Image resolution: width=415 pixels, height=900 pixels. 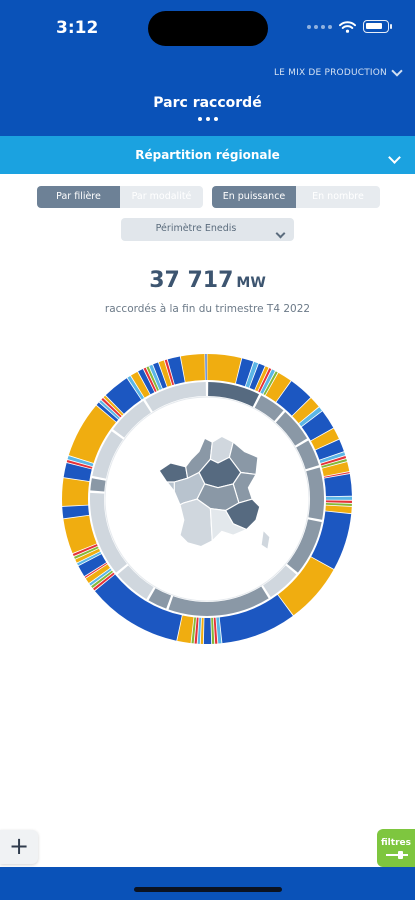 What do you see at coordinates (396, 848) in the screenshot?
I see `filters-button: filtres` at bounding box center [396, 848].